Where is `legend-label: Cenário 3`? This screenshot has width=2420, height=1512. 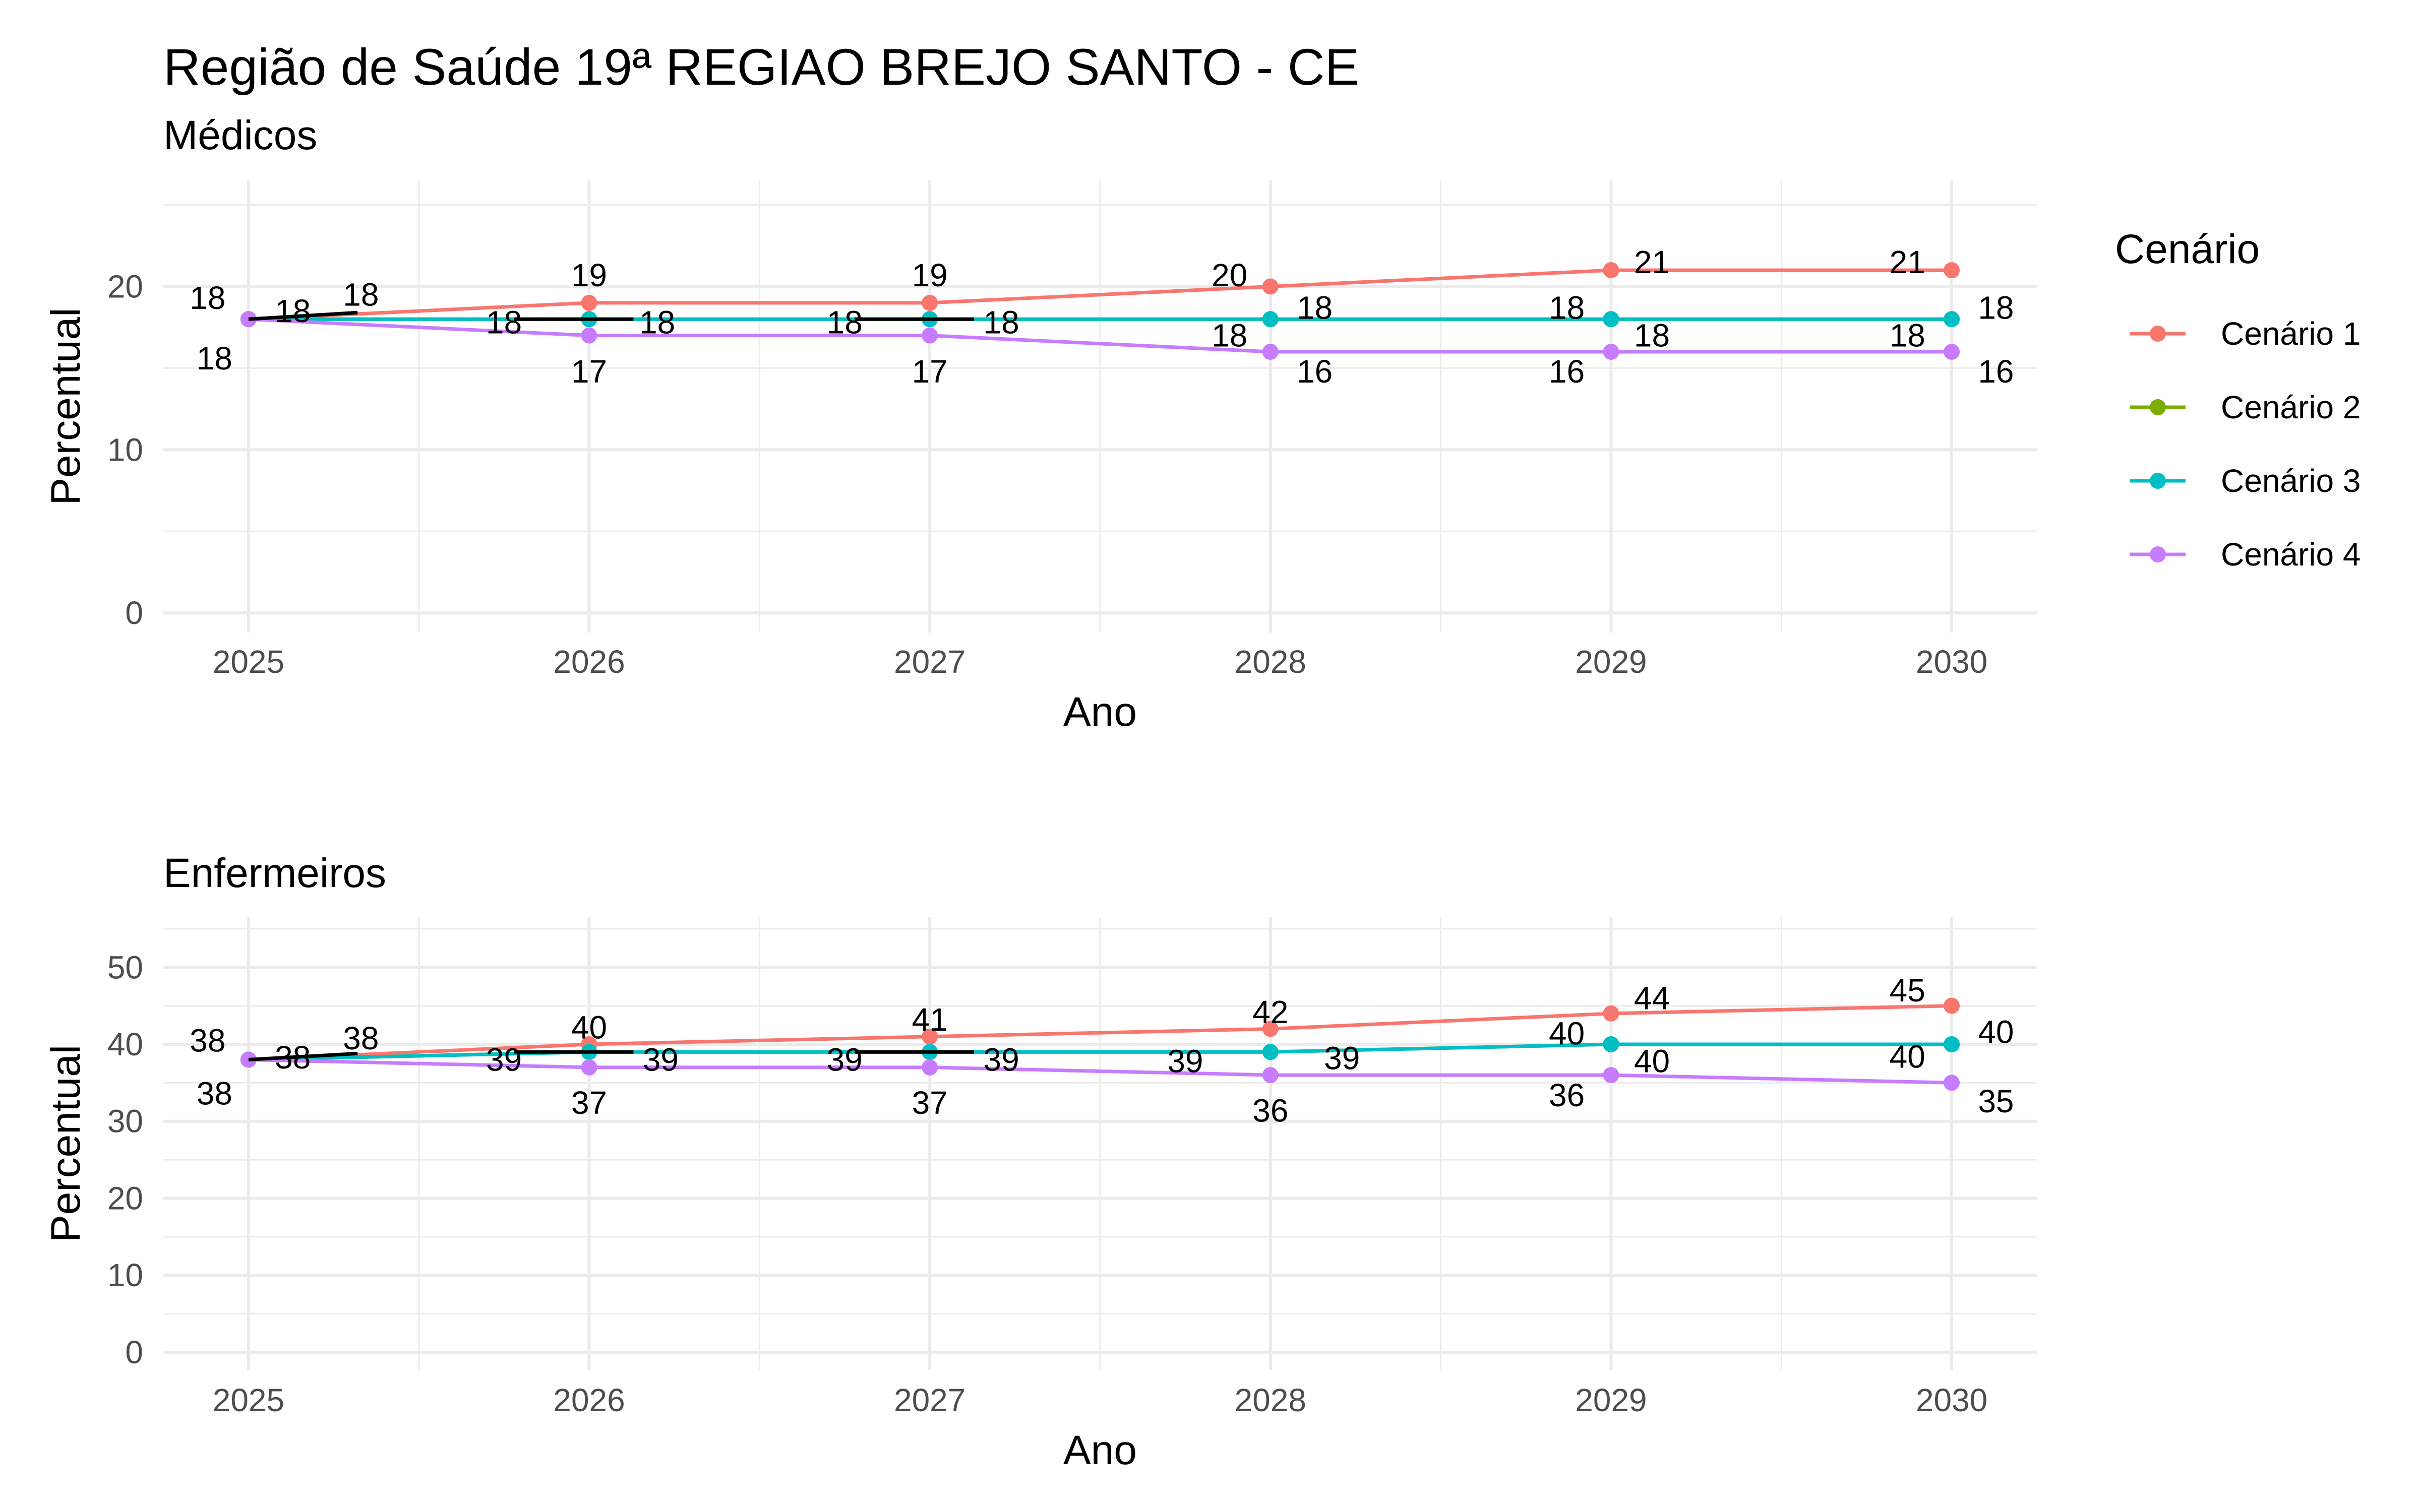 legend-label: Cenário 3 is located at coordinates (2291, 481).